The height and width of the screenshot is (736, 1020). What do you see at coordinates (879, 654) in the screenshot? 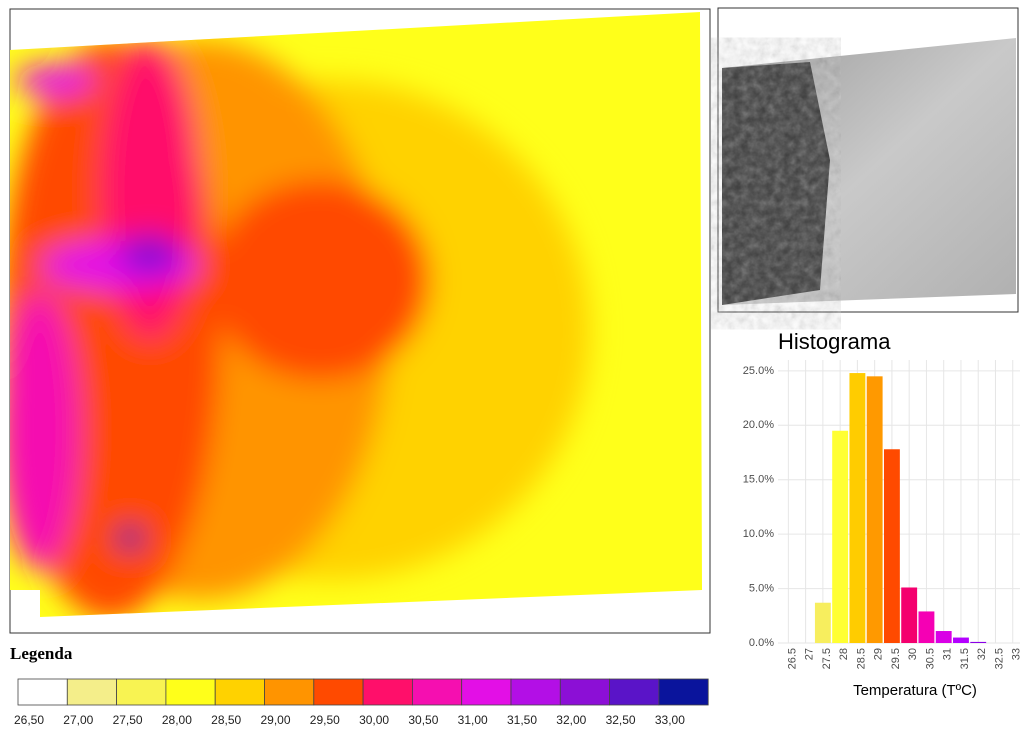
I see `x-tick-label: 29` at bounding box center [879, 654].